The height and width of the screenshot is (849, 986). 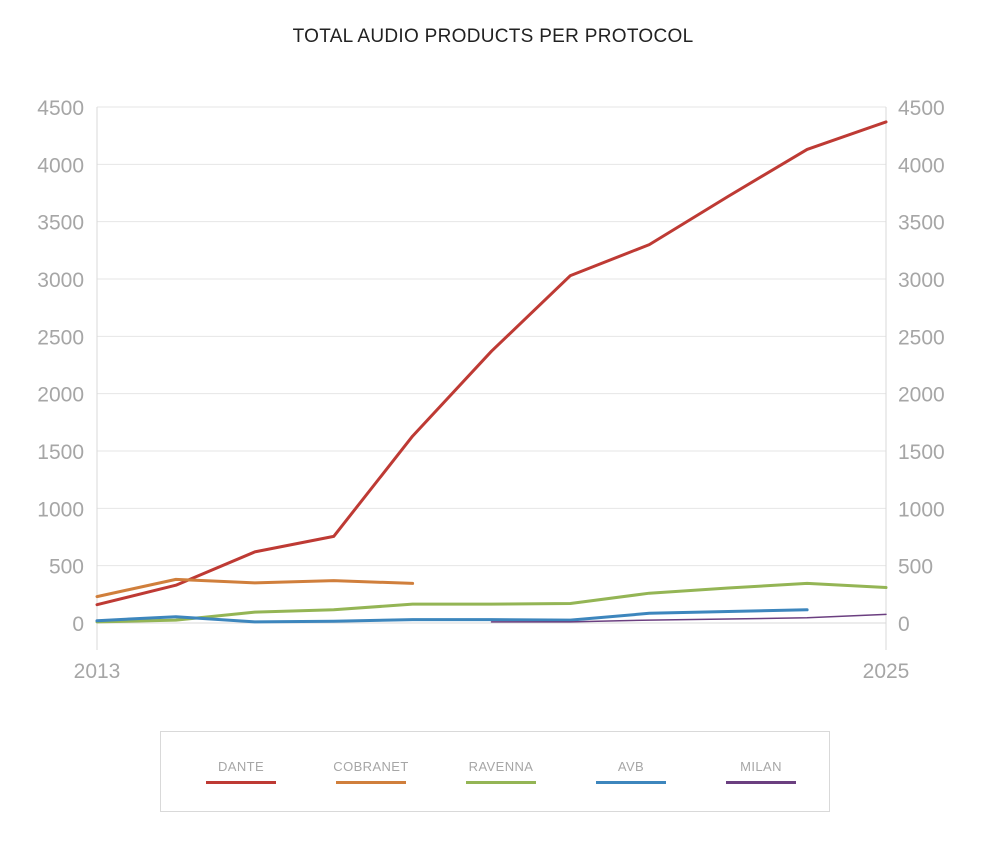 I want to click on y-tick-label-right: 2500, so click(x=921, y=337).